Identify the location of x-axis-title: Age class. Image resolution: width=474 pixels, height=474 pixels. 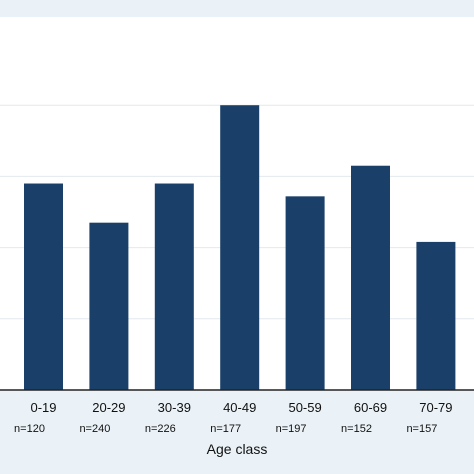
(237, 449).